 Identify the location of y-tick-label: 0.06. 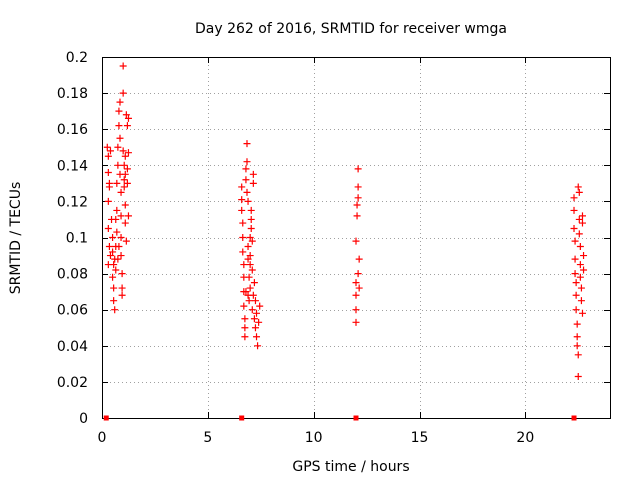
(72, 311).